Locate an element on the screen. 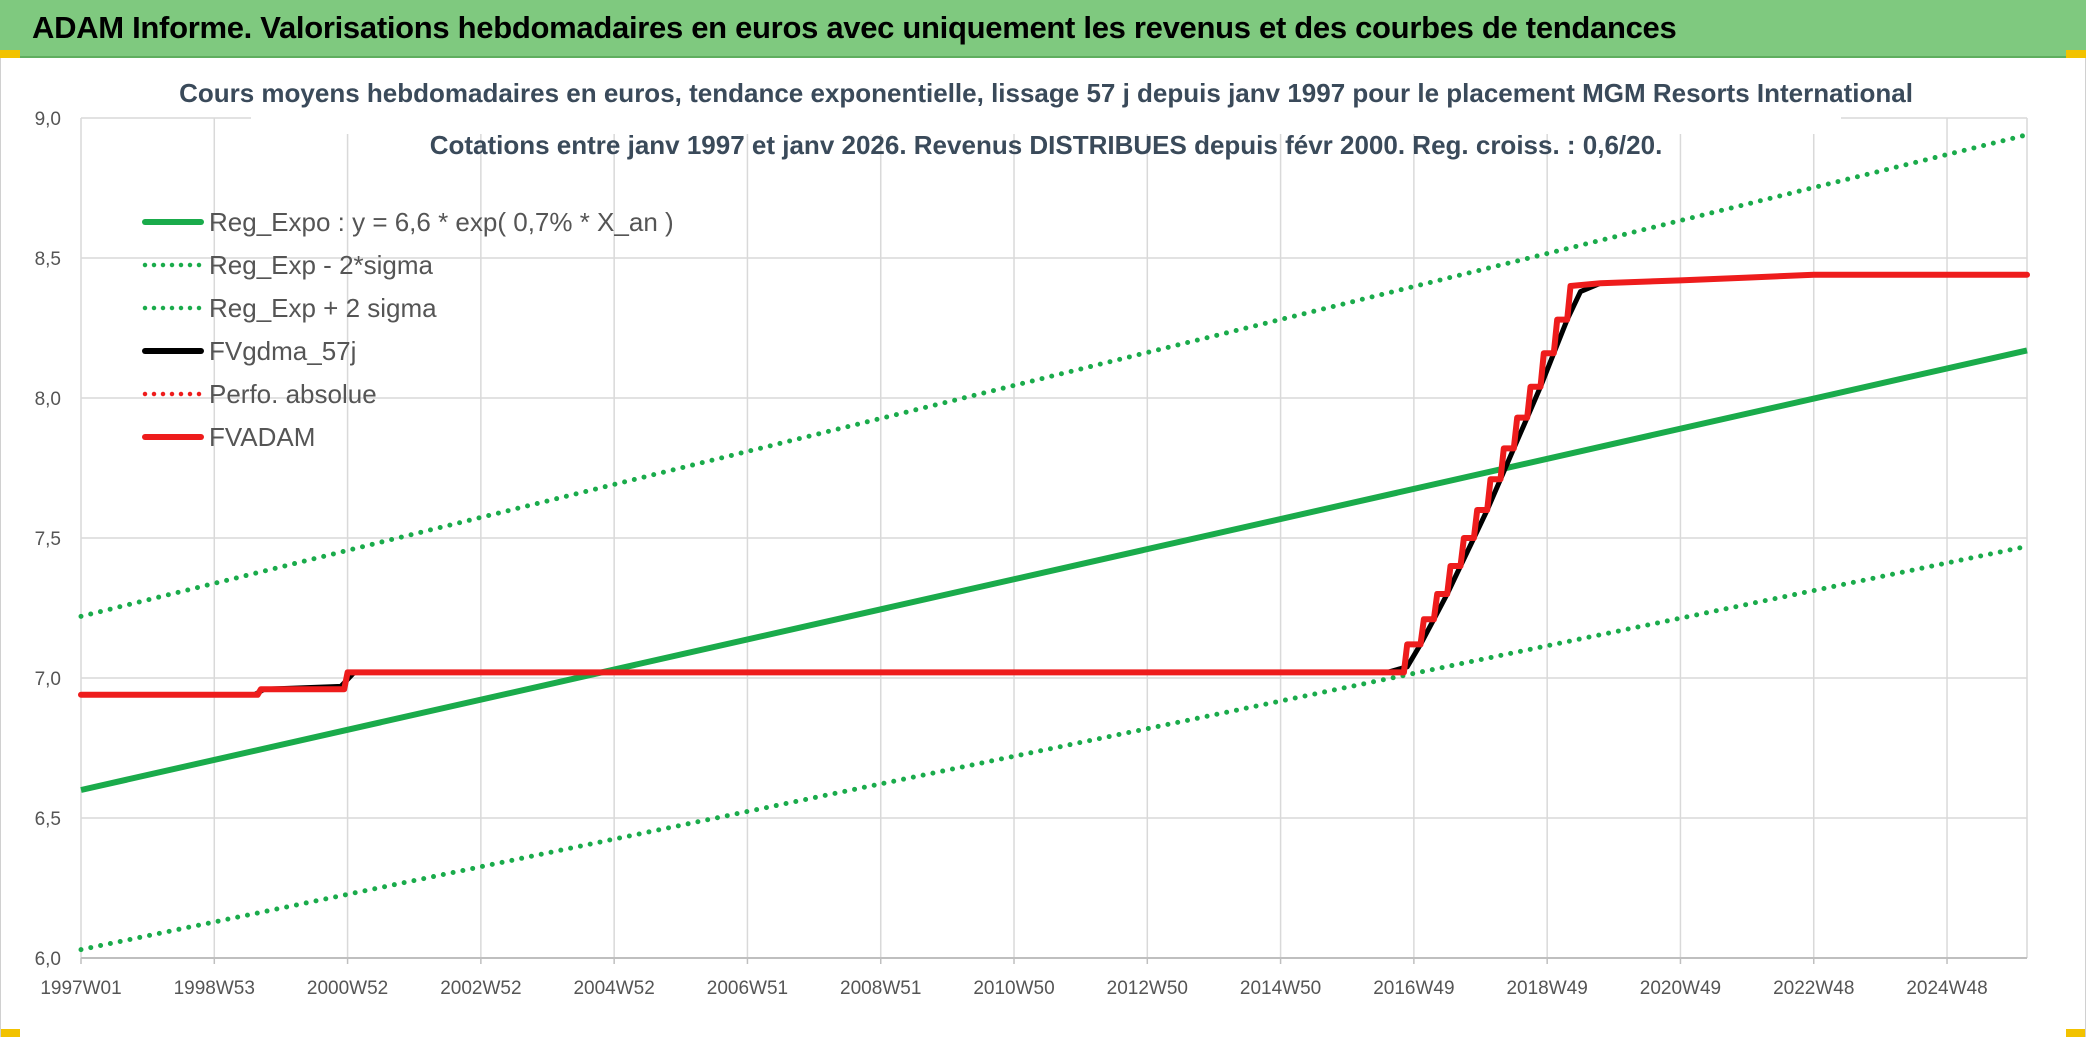  y-tick-label: 7,5 is located at coordinates (48, 539).